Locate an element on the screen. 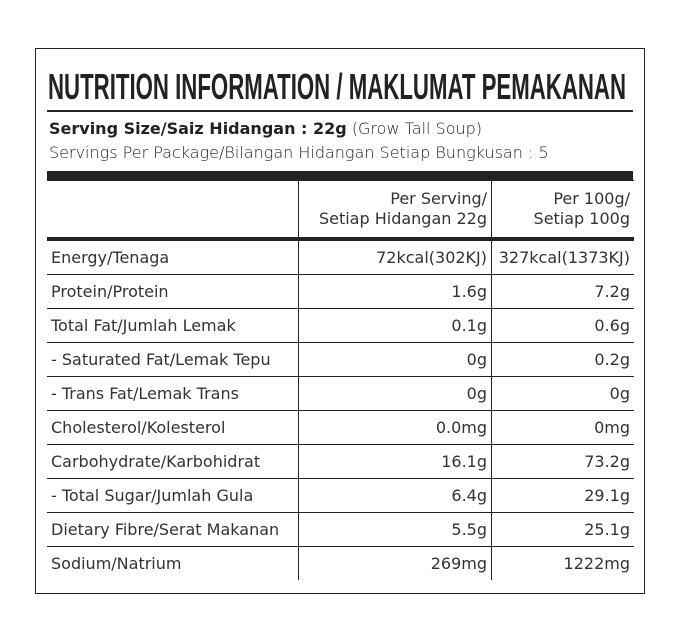 The image size is (681, 639). table-row: Total Fat/Jumlah Lemak 0.1g 0.6g is located at coordinates (340, 325).